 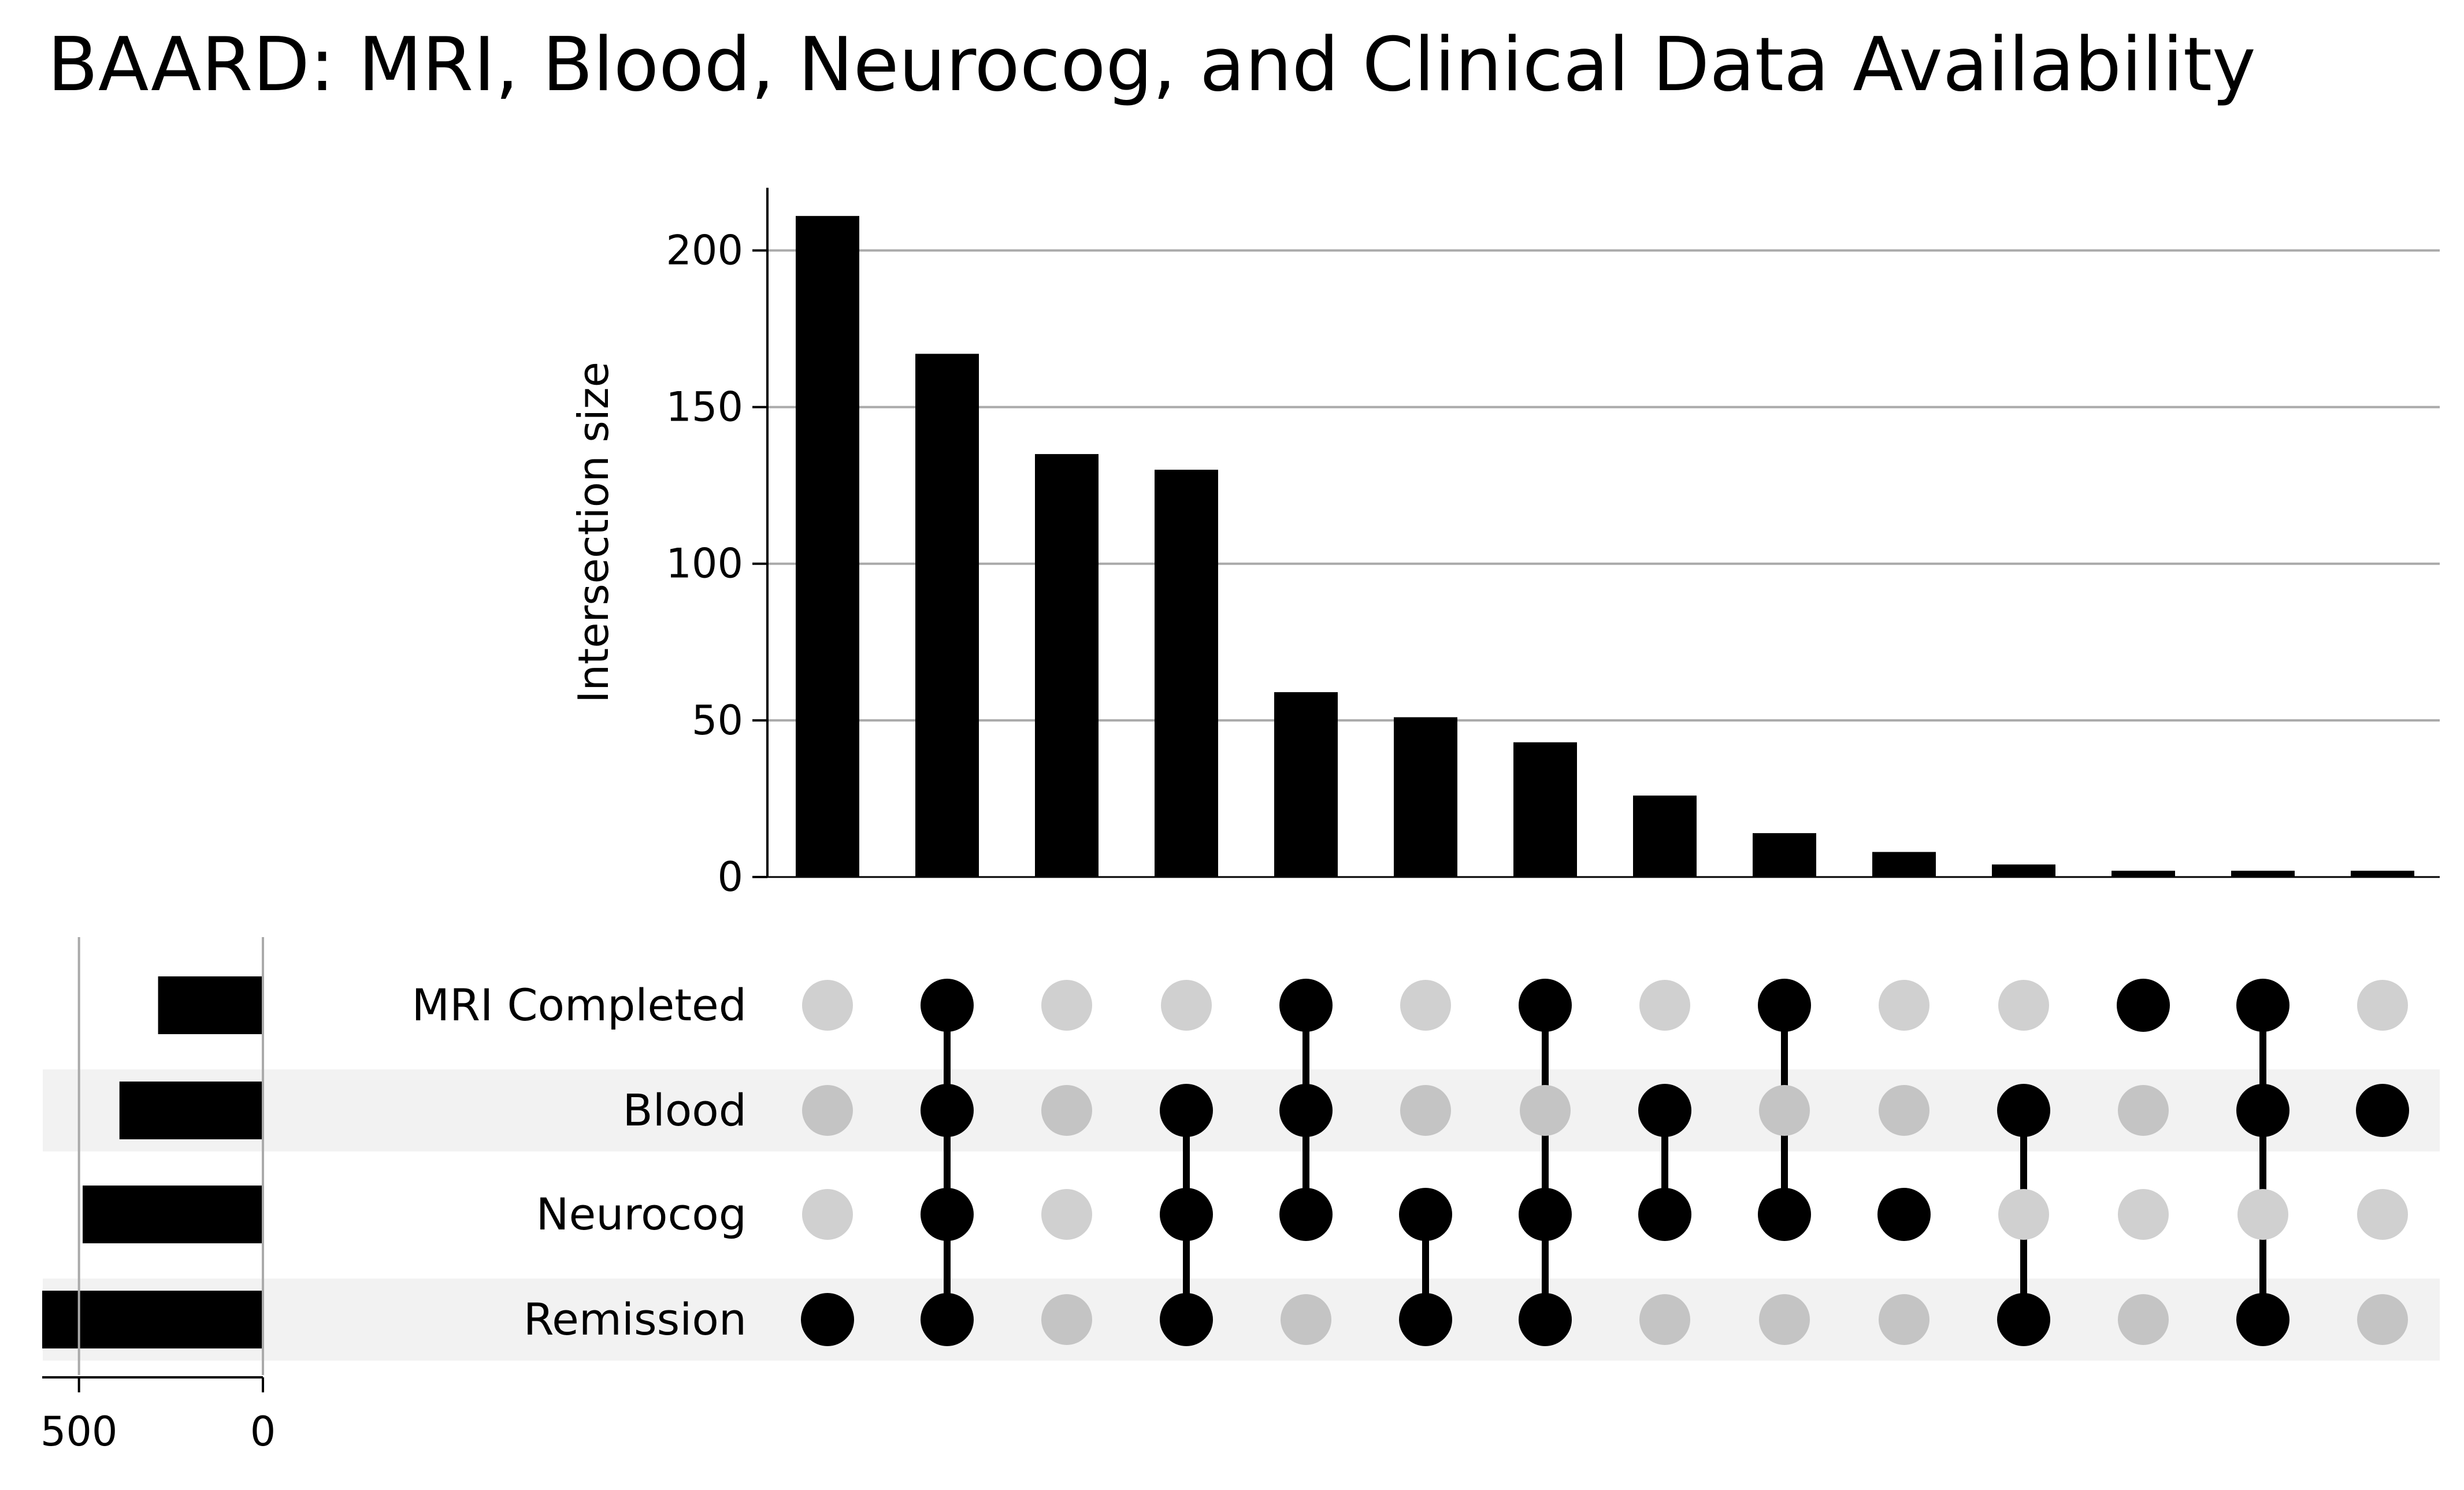 I want to click on set-label: MRI Completed, so click(x=579, y=1005).